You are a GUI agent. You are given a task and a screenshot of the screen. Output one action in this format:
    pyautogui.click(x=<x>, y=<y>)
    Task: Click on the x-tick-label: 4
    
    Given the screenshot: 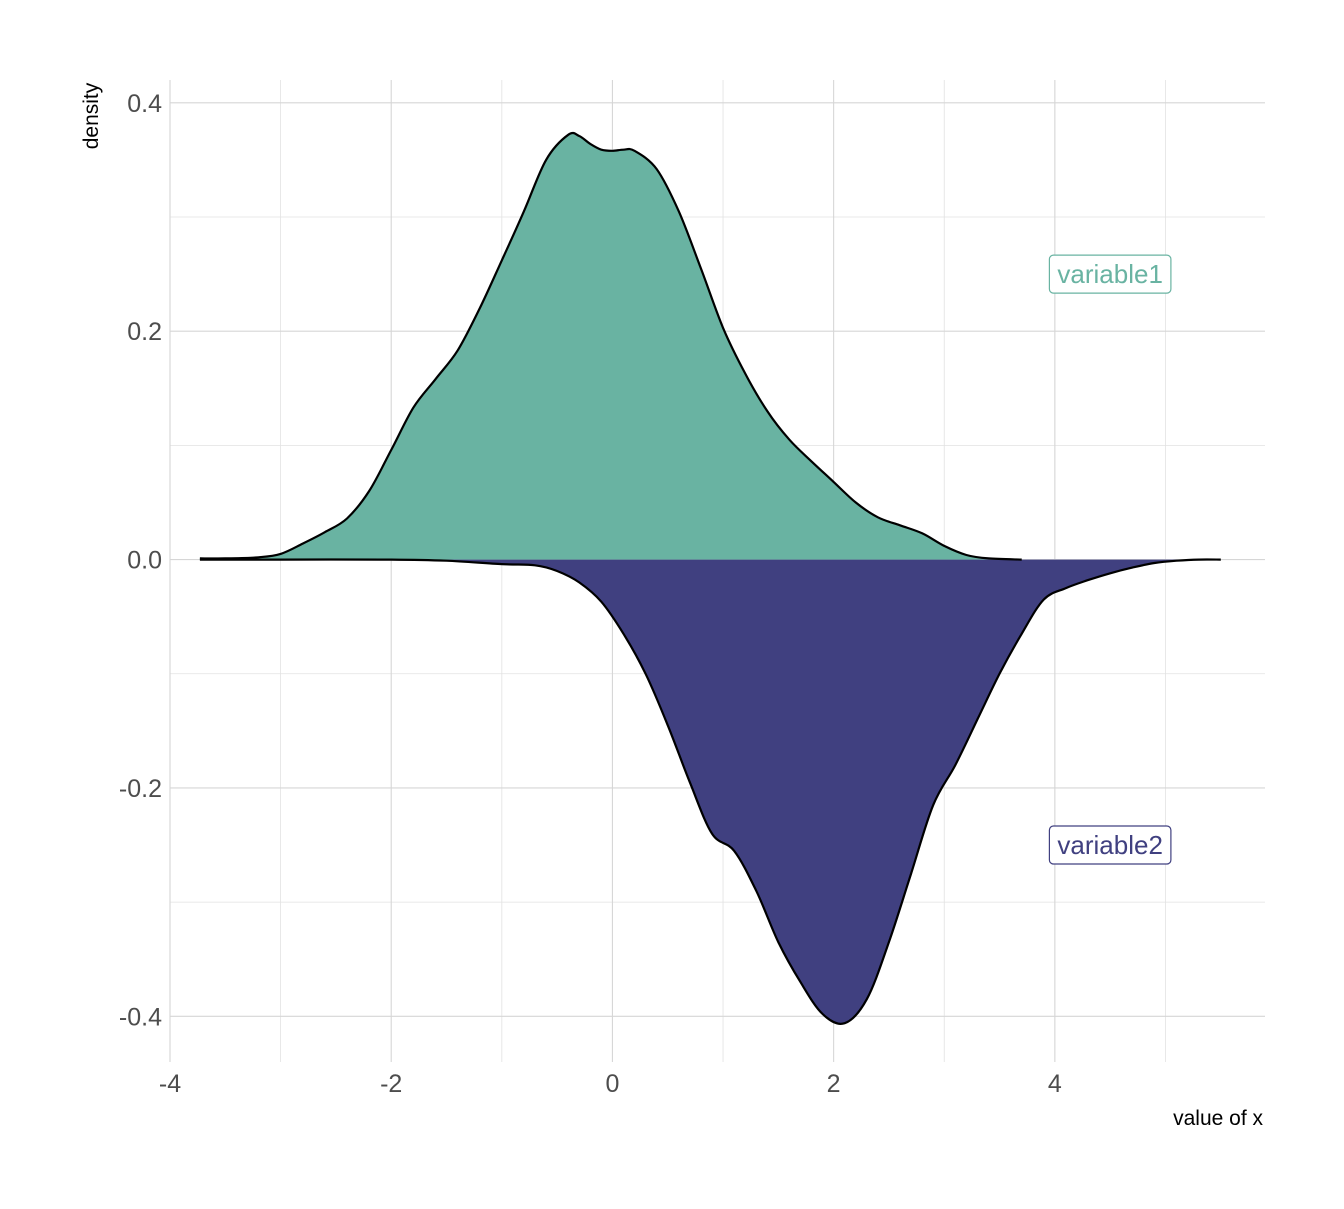 What is the action you would take?
    pyautogui.click(x=1055, y=1084)
    